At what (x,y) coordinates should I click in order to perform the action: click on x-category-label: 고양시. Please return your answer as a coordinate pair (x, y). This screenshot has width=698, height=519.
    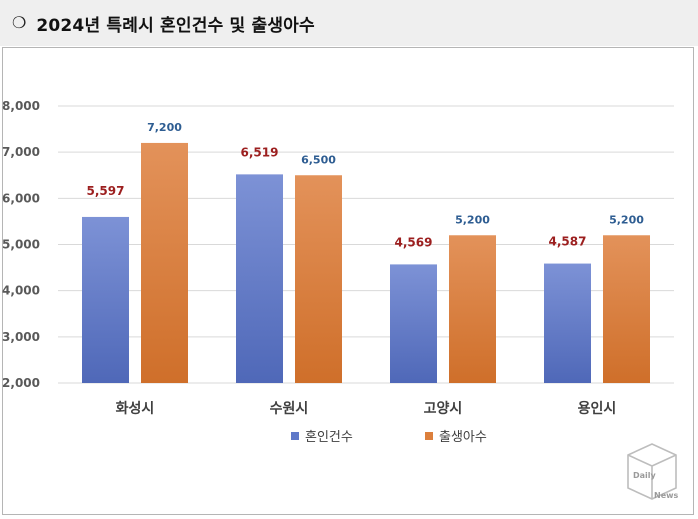
    Looking at the image, I should click on (443, 409).